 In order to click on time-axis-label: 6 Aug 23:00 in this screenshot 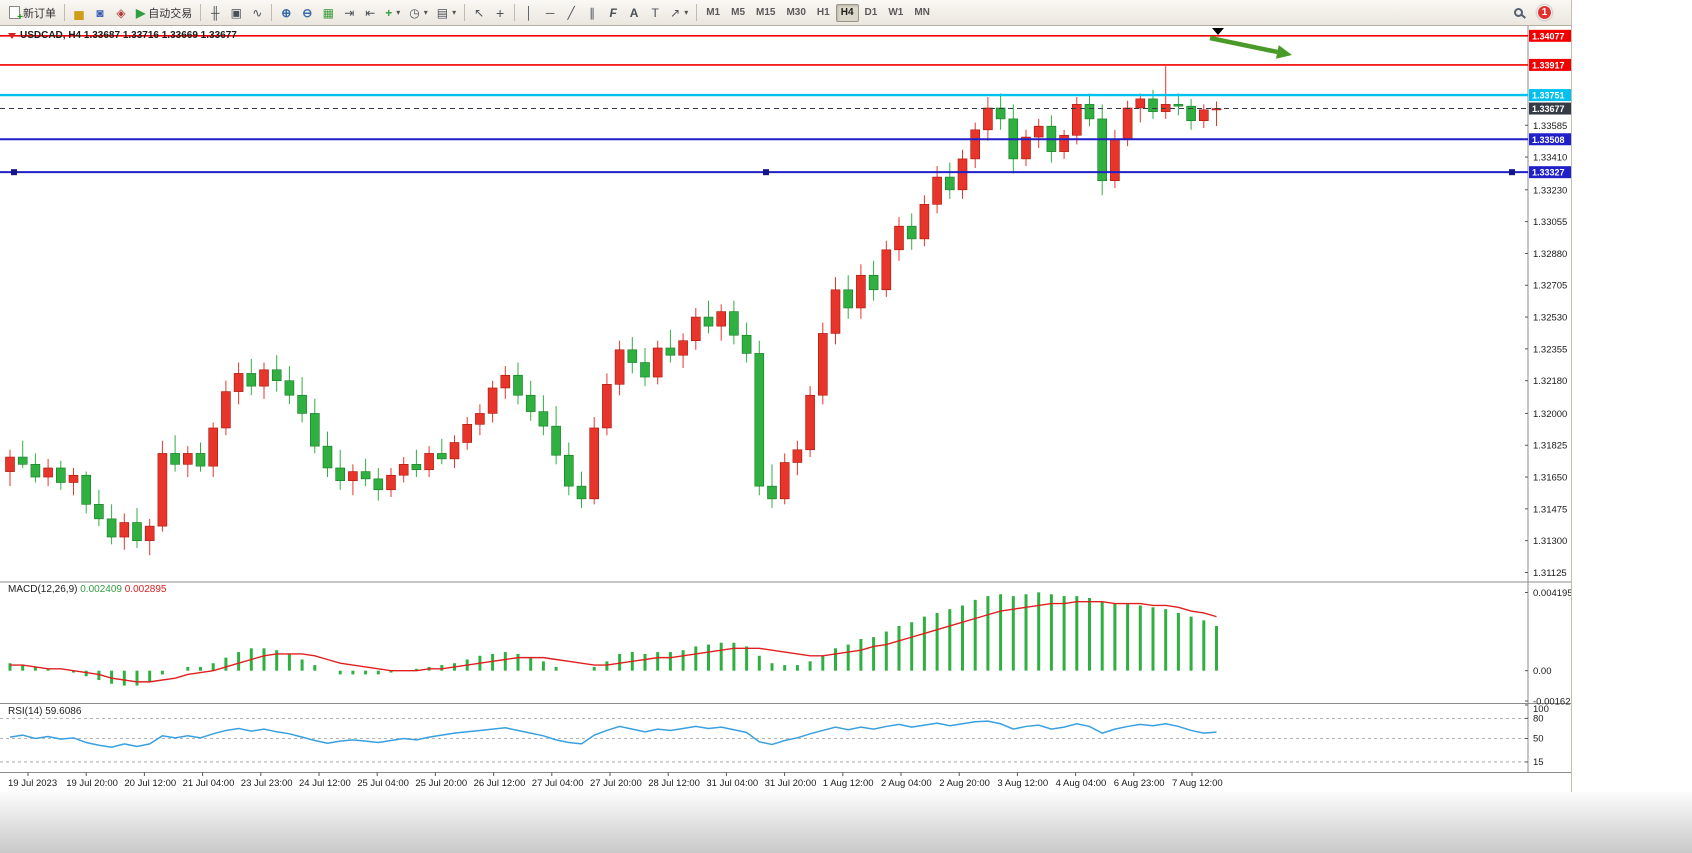, I will do `click(1139, 783)`.